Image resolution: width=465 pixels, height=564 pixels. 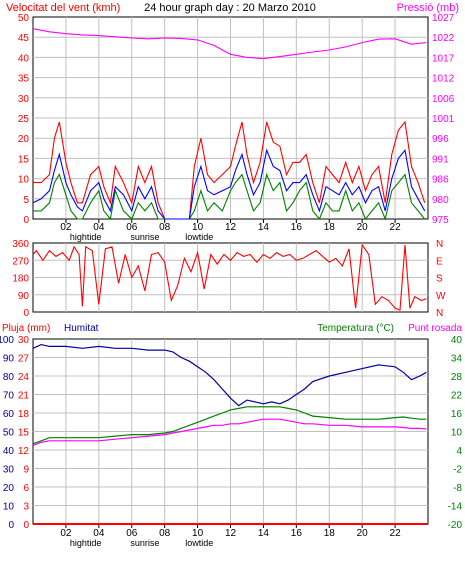 I want to click on wind-speed-line, so click(x=229, y=170).